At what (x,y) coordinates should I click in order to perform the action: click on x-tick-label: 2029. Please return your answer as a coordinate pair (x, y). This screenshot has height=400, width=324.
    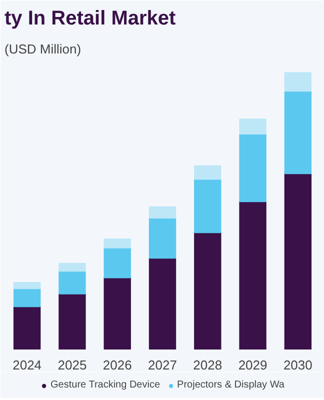
    Looking at the image, I should click on (253, 365).